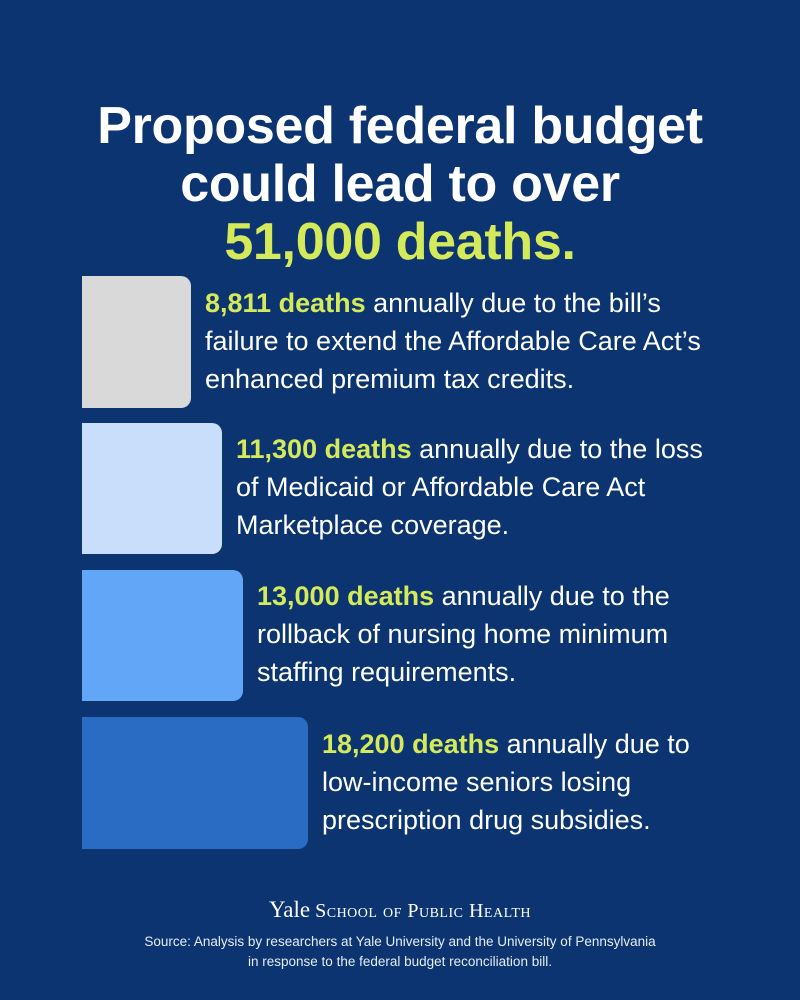  What do you see at coordinates (285, 303) in the screenshot?
I see `value-label-1: 8,811 deaths` at bounding box center [285, 303].